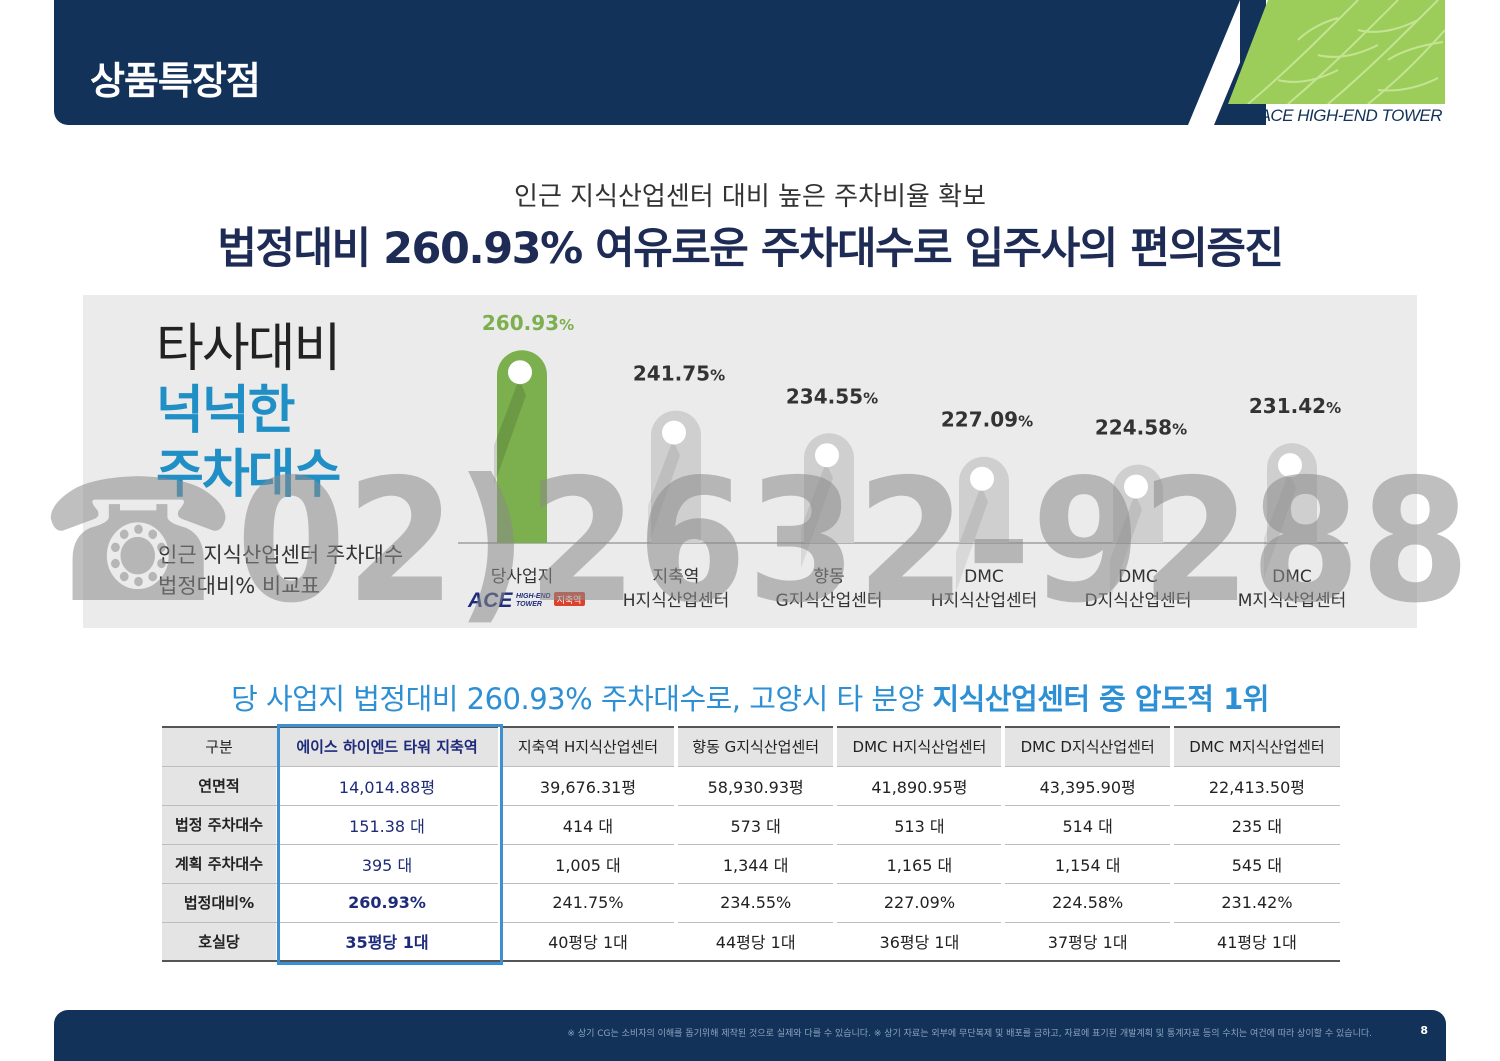 The image size is (1500, 1061). What do you see at coordinates (1256, 864) in the screenshot?
I see `table-cell: 545 대` at bounding box center [1256, 864].